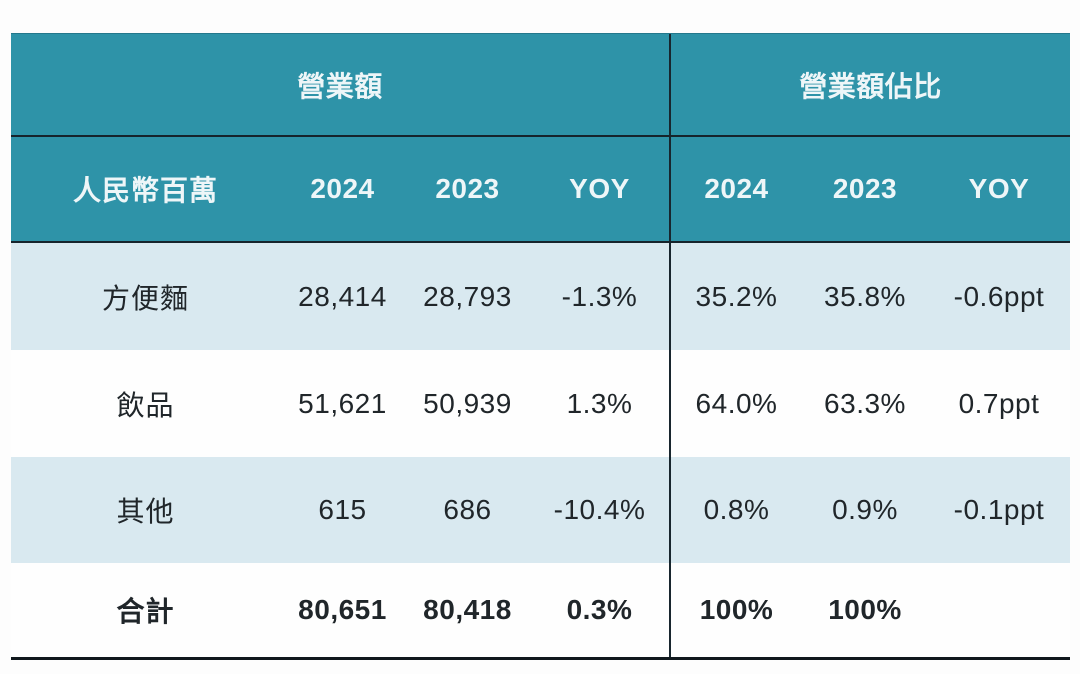  What do you see at coordinates (145, 511) in the screenshot?
I see `row-label: 其他` at bounding box center [145, 511].